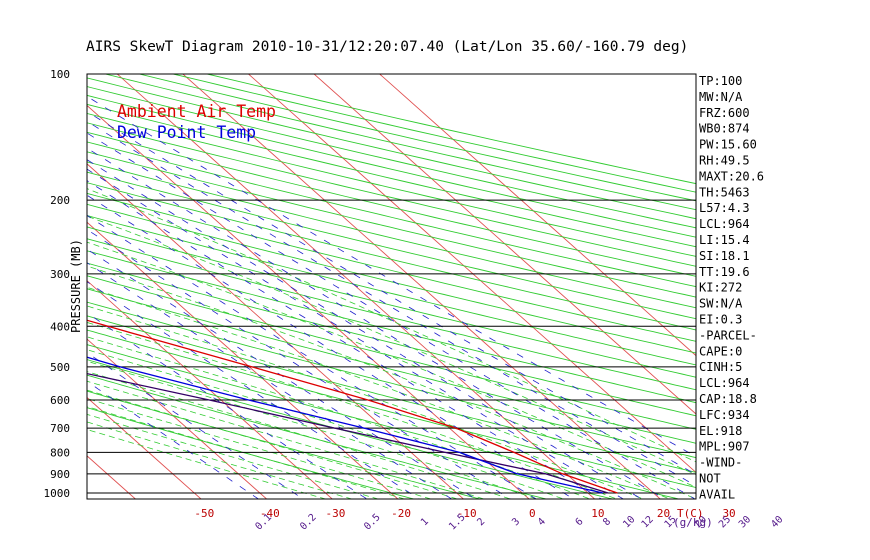 The image size is (870, 560). I want to click on pressure-tick-label: 900, so click(60, 474).